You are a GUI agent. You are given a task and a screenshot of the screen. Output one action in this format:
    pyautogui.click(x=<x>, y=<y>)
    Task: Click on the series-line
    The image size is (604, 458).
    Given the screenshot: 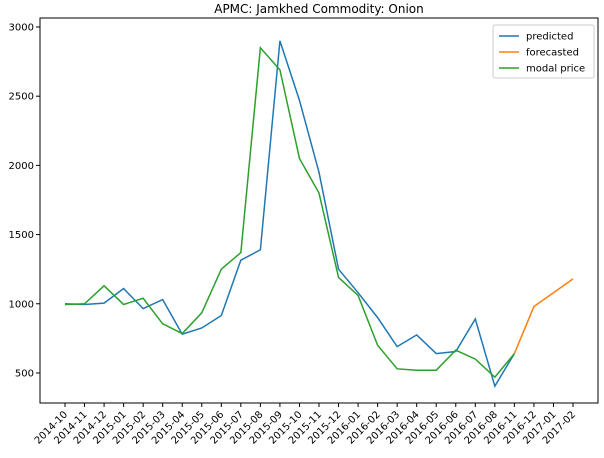 What is the action you would take?
    pyautogui.click(x=543, y=316)
    